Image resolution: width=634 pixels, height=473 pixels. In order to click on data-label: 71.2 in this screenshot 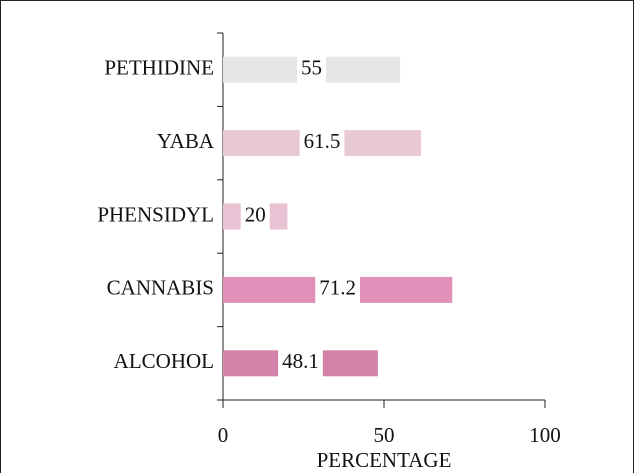, I will do `click(337, 288)`.